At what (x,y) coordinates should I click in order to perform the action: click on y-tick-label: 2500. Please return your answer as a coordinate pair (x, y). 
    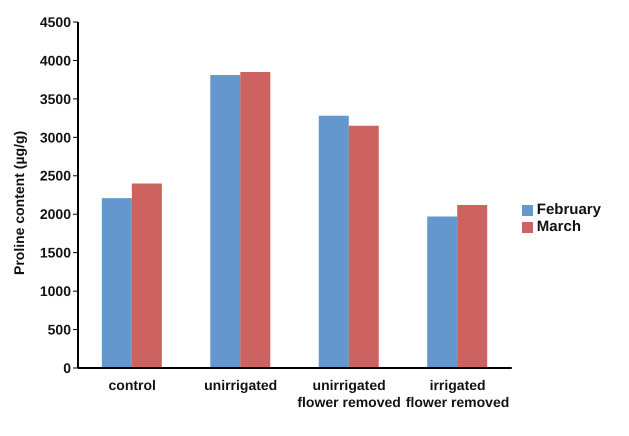
    Looking at the image, I should click on (56, 176).